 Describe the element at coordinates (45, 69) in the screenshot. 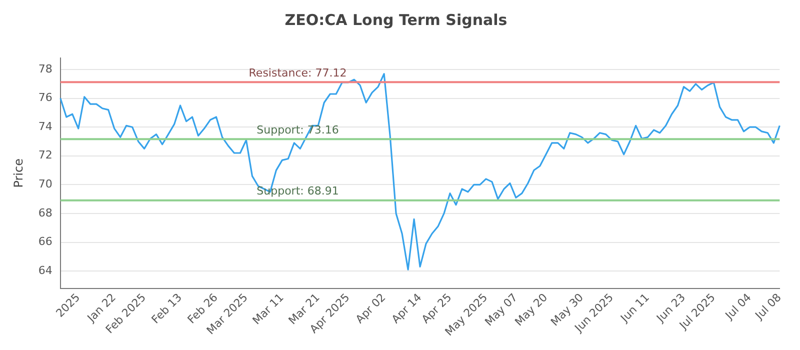

I see `y-tick-label: 78` at that location.